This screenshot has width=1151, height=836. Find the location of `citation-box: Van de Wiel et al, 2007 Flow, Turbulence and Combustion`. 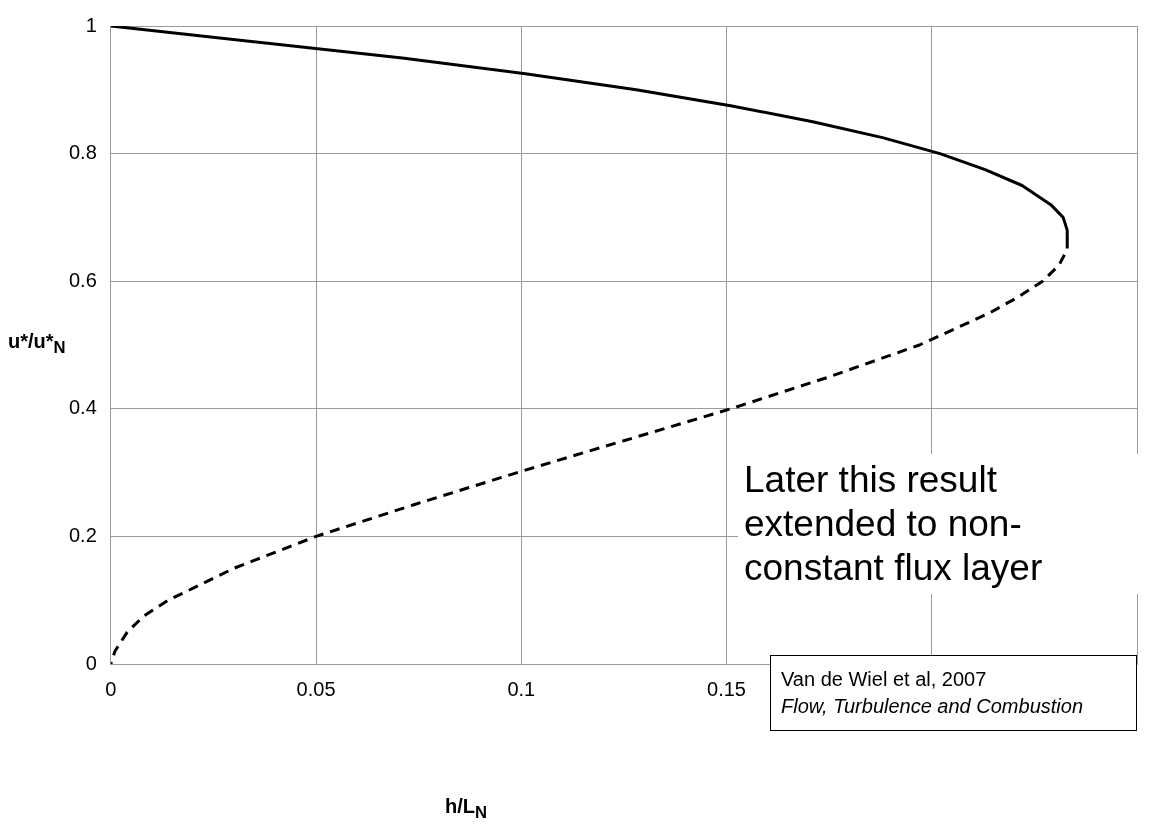

citation-box: Van de Wiel et al, 2007 Flow, Turbulence and Combustion is located at coordinates (953, 693).